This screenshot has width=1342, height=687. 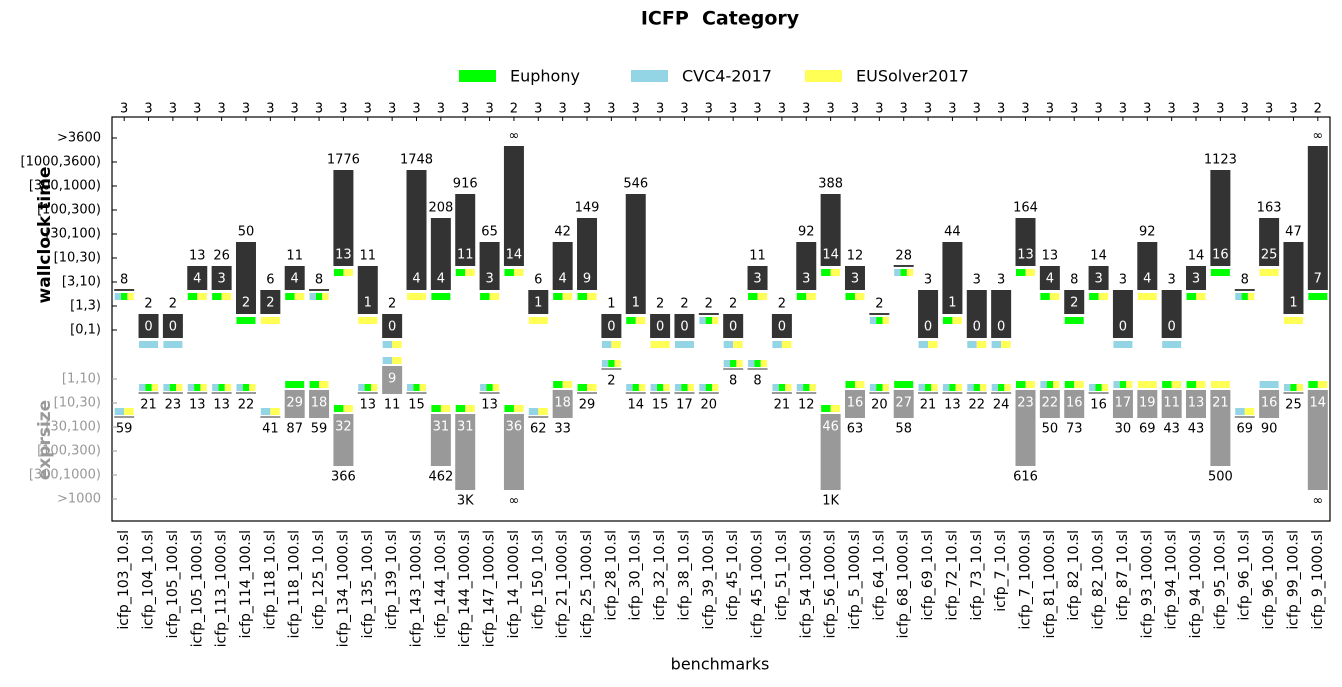 What do you see at coordinates (587, 405) in the screenshot?
I see `size-max-label: 29` at bounding box center [587, 405].